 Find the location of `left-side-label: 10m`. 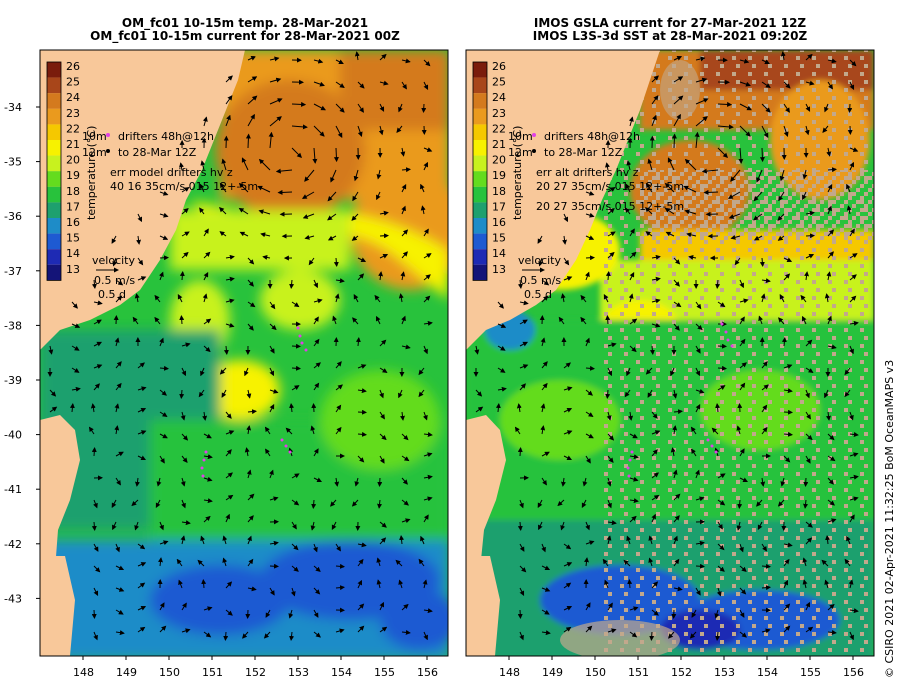

left-side-label: 10m is located at coordinates (94, 136).